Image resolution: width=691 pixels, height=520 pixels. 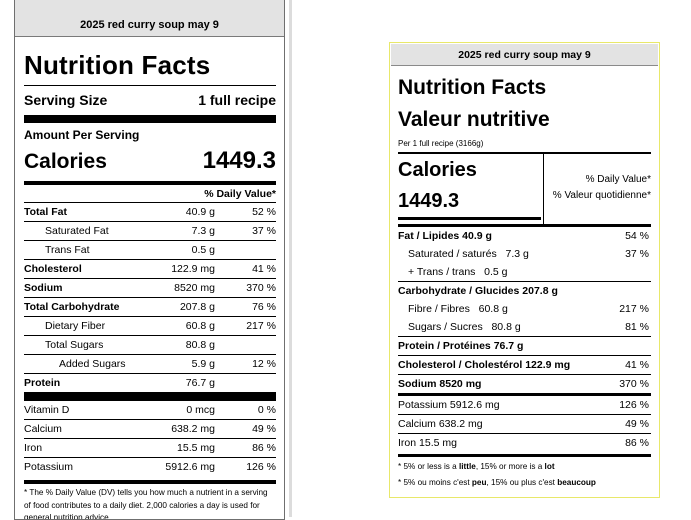 I want to click on nutrient-label-group: Sugars / Sucres 80.8 g, so click(x=464, y=327).